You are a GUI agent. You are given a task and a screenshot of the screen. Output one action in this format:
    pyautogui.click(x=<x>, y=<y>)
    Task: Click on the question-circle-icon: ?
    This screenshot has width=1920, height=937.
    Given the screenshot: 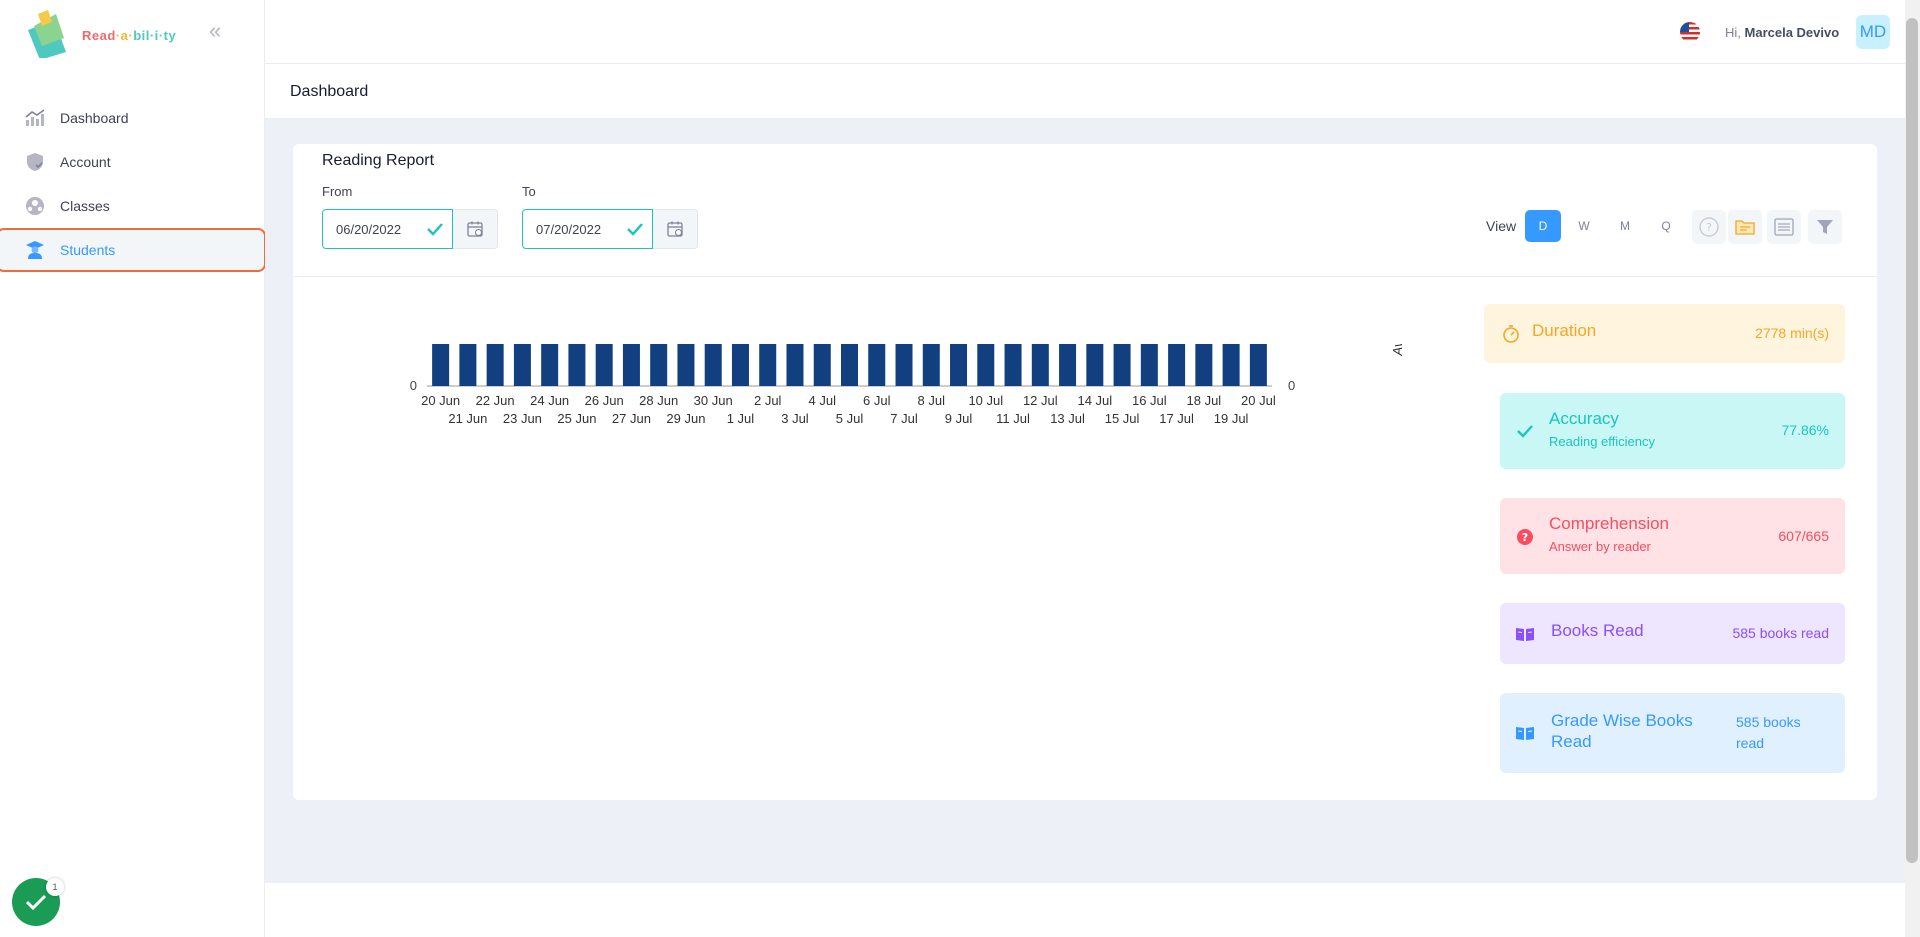 What is the action you would take?
    pyautogui.click(x=1525, y=537)
    